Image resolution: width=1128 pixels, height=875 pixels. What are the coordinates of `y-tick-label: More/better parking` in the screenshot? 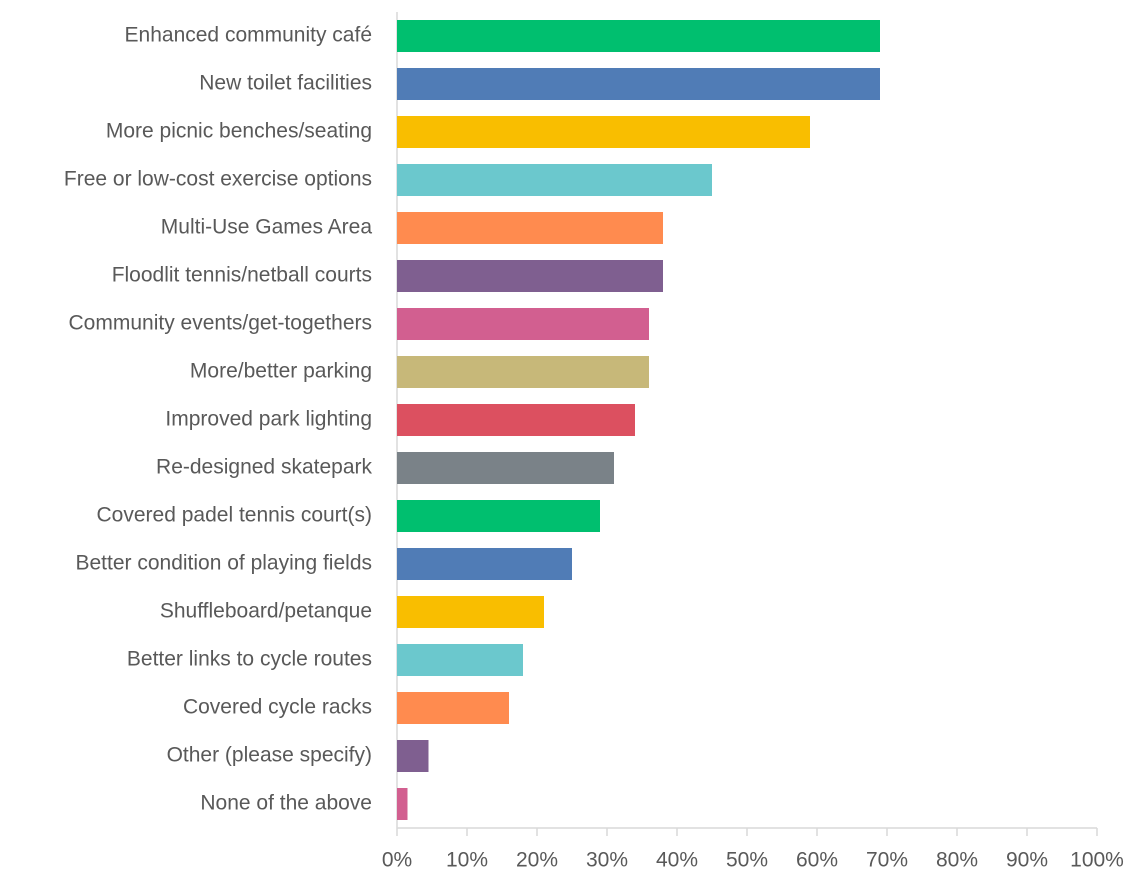 It's located at (281, 371).